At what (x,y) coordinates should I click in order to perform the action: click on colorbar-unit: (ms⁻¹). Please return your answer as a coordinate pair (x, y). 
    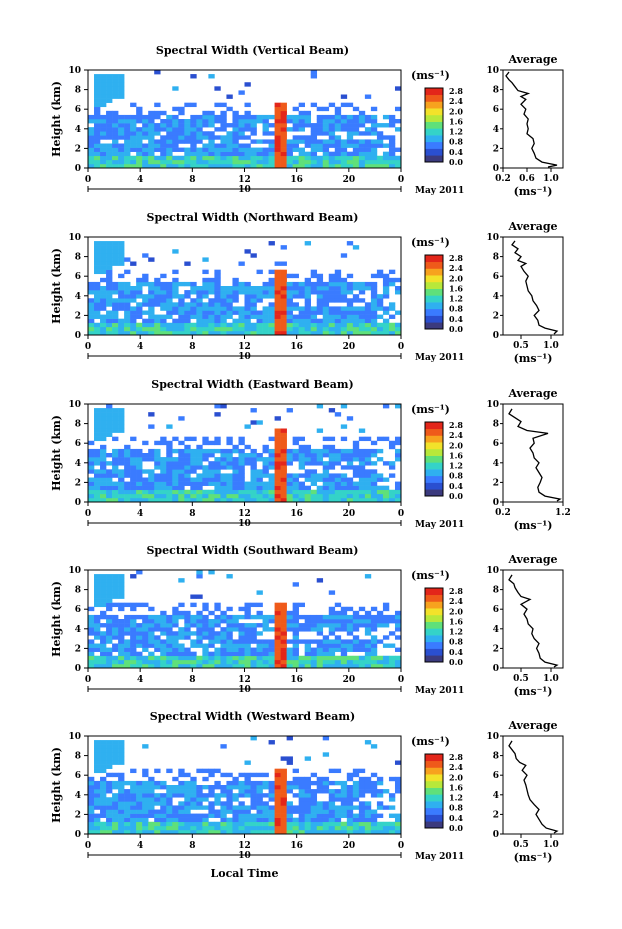
    Looking at the image, I should click on (430, 75).